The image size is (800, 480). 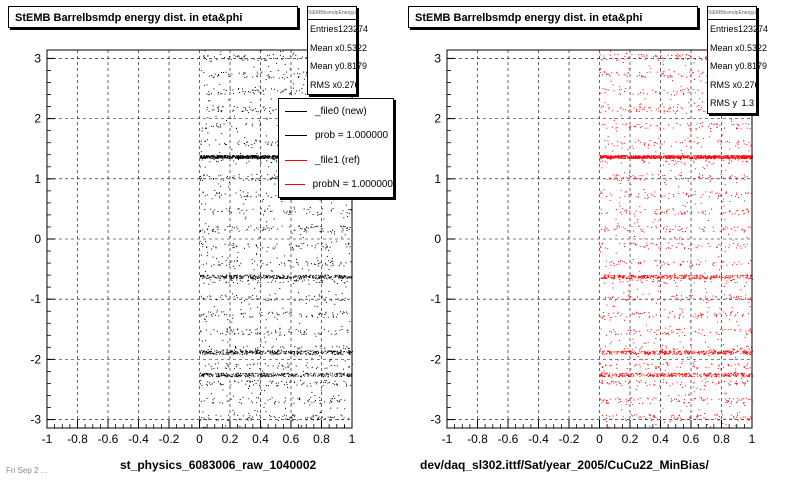 I want to click on y-tick-label: 3, so click(x=37, y=58).